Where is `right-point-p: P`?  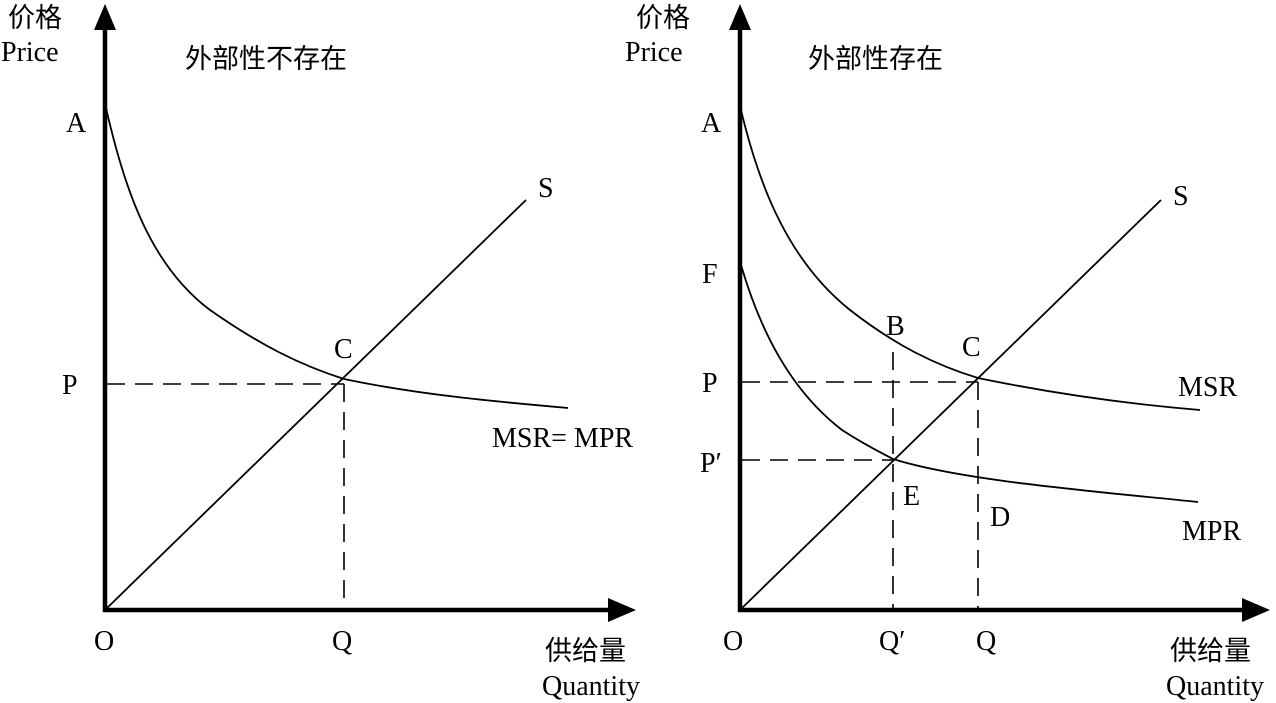
right-point-p: P is located at coordinates (710, 383).